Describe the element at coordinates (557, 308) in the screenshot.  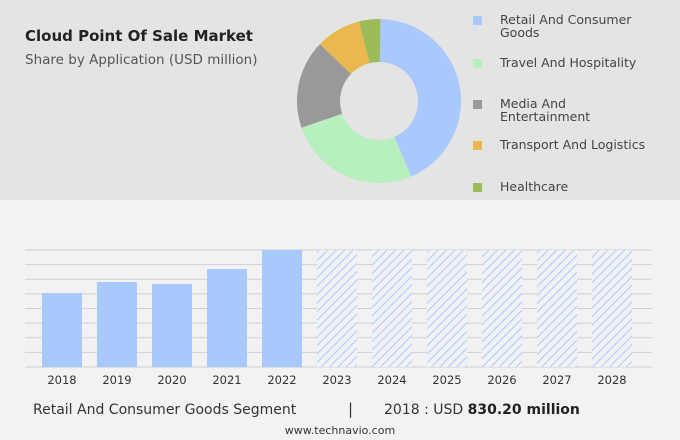
I see `forecast-bar-2027` at that location.